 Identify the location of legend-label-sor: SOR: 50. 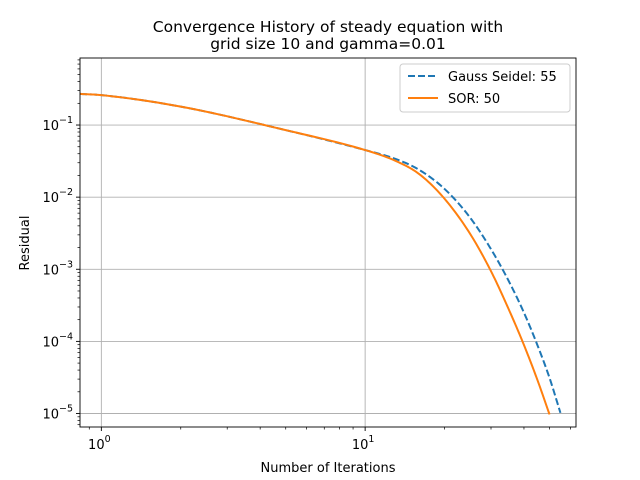
(474, 99).